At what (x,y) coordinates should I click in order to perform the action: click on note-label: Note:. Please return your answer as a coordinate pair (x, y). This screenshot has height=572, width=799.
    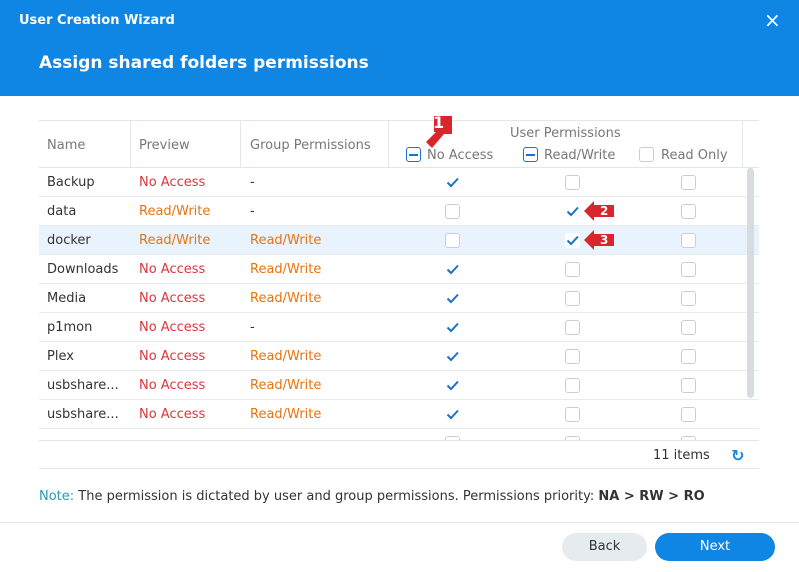
    Looking at the image, I should click on (57, 496).